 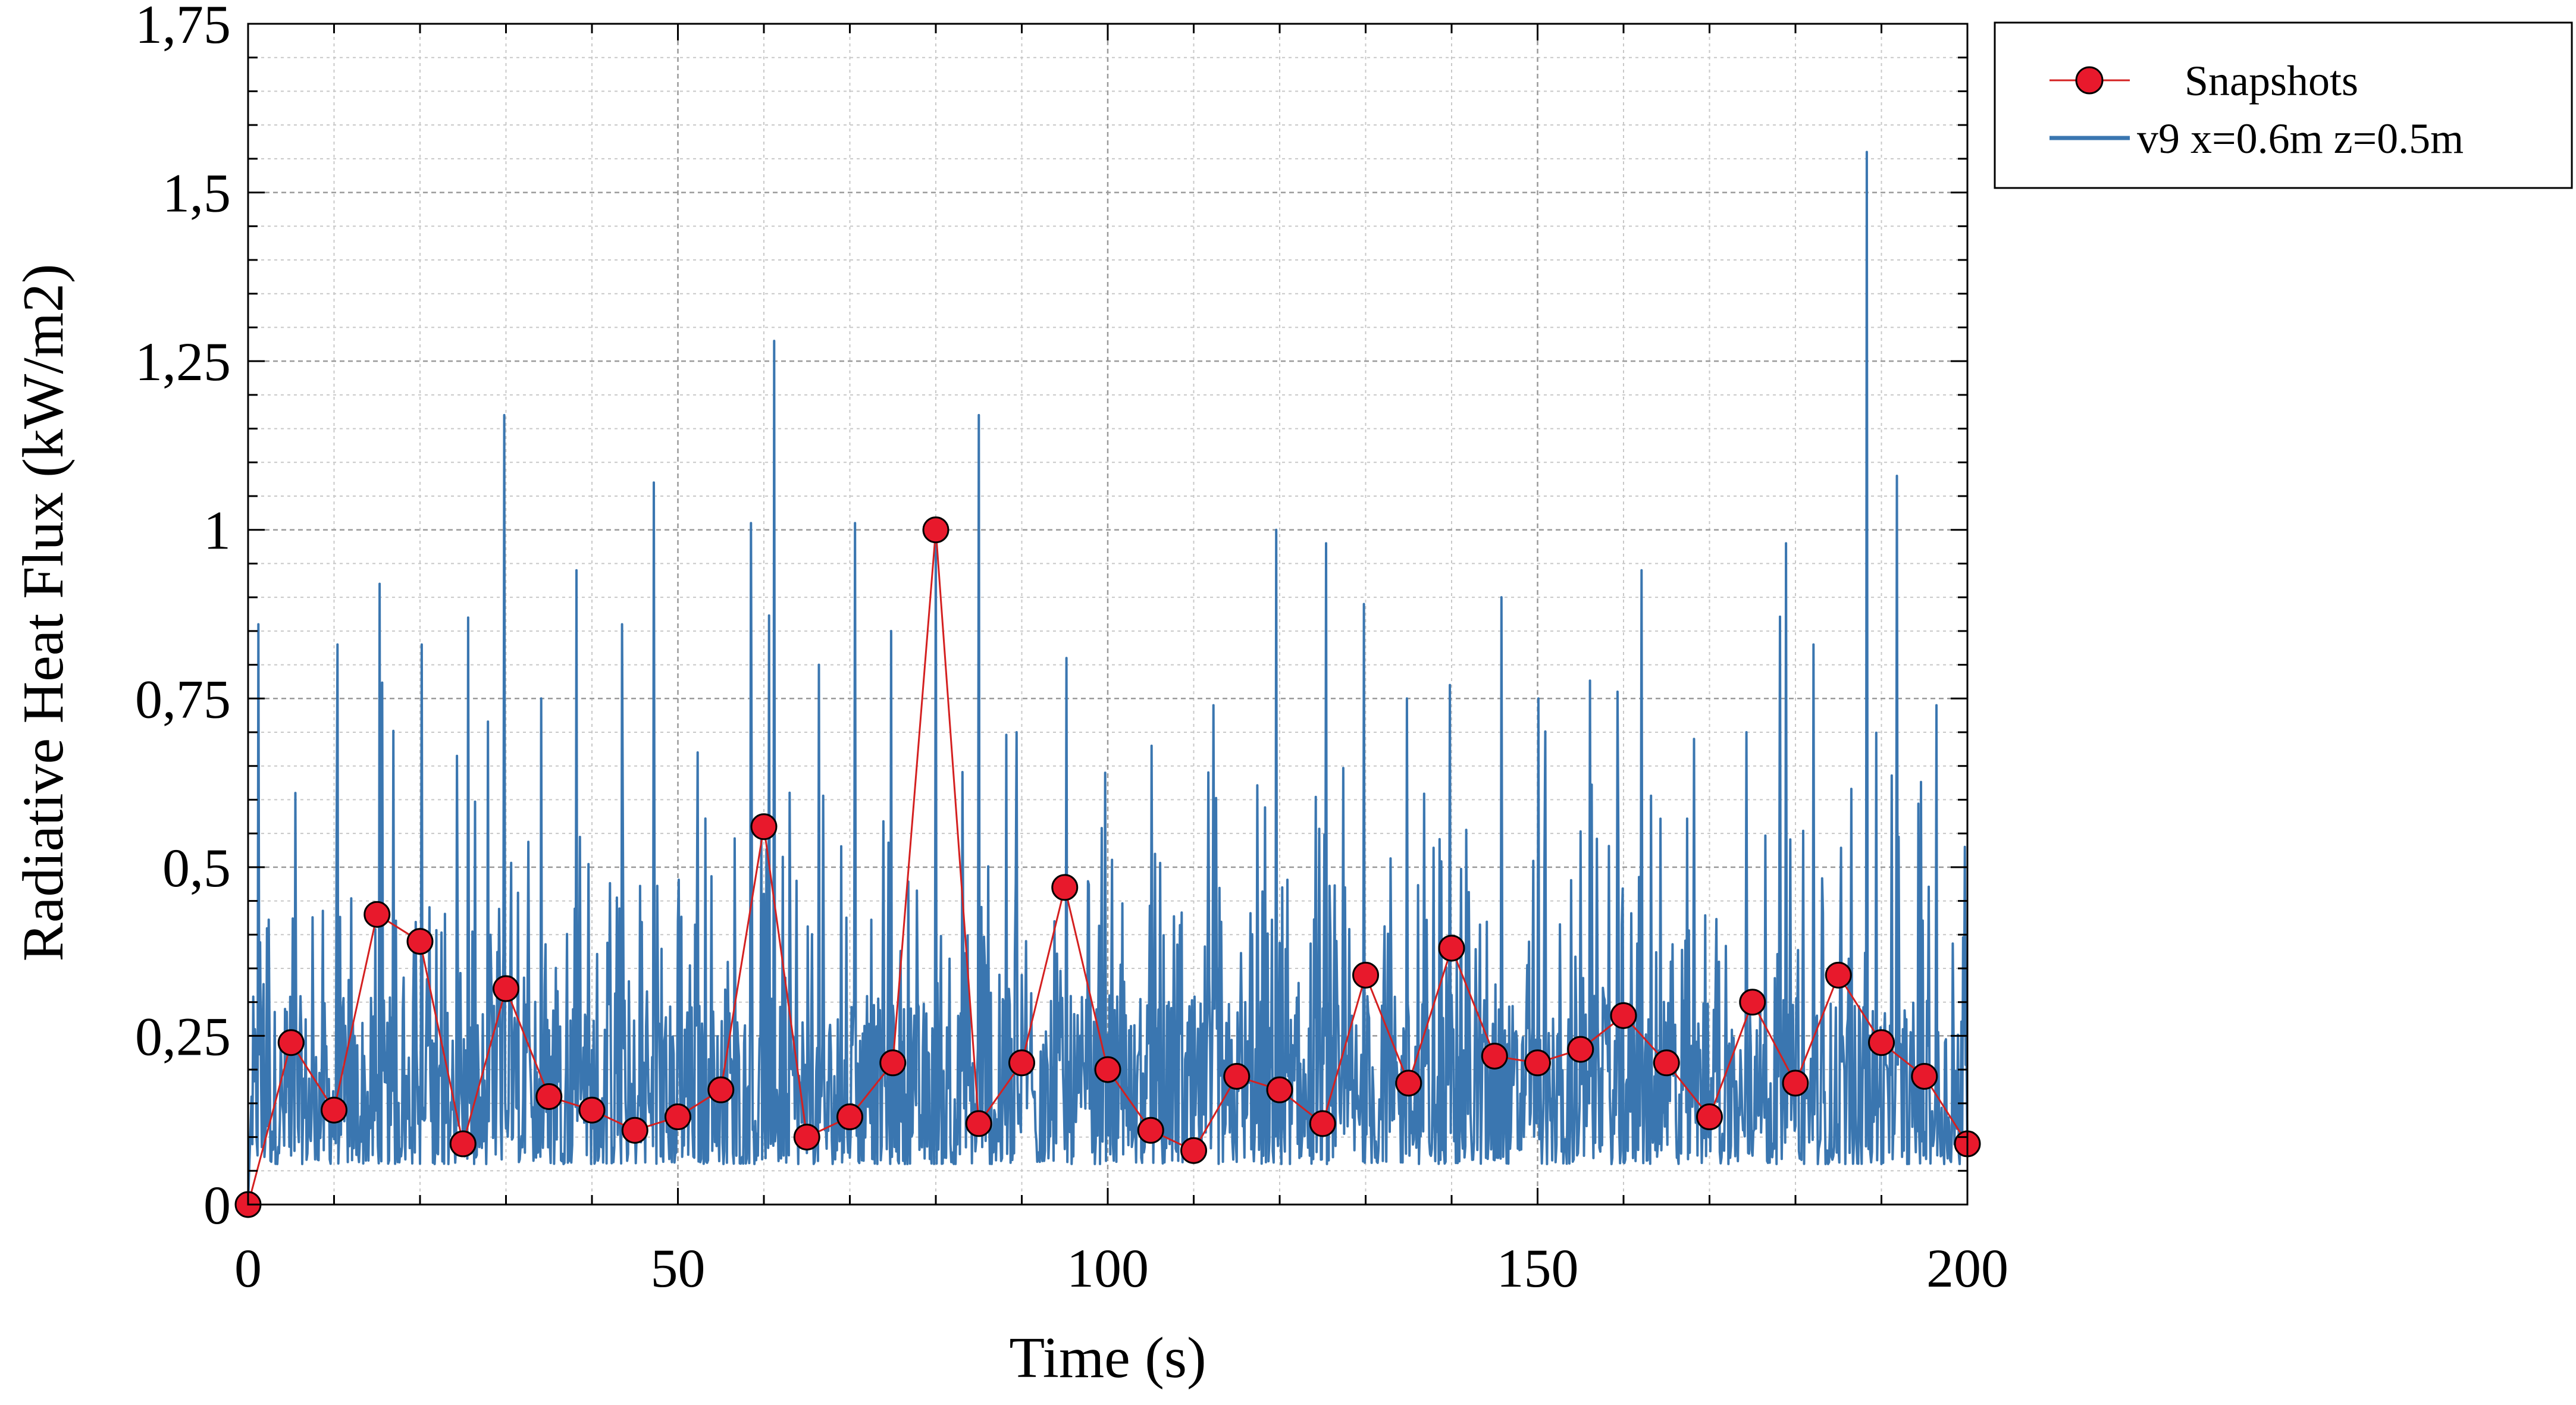 I want to click on y-tick-label: 0,25, so click(x=183, y=1036).